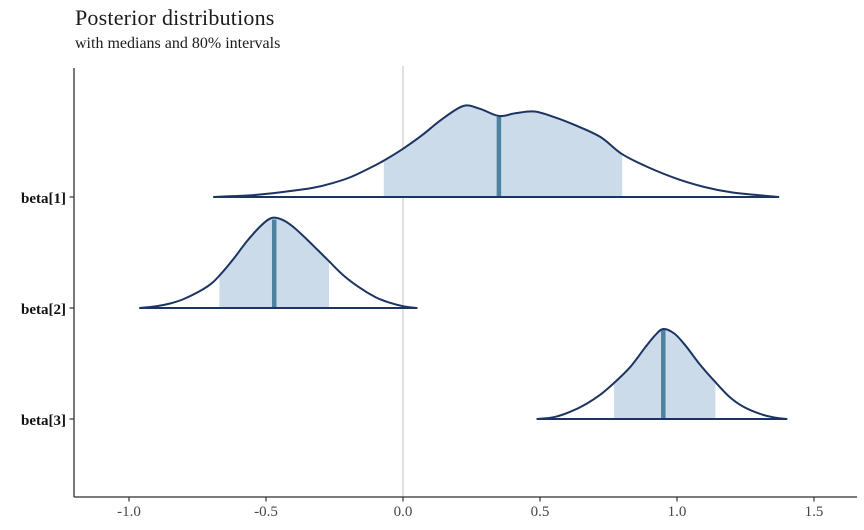 This screenshot has width=864, height=530. Describe the element at coordinates (403, 512) in the screenshot. I see `x-tick-label: 0.0` at that location.